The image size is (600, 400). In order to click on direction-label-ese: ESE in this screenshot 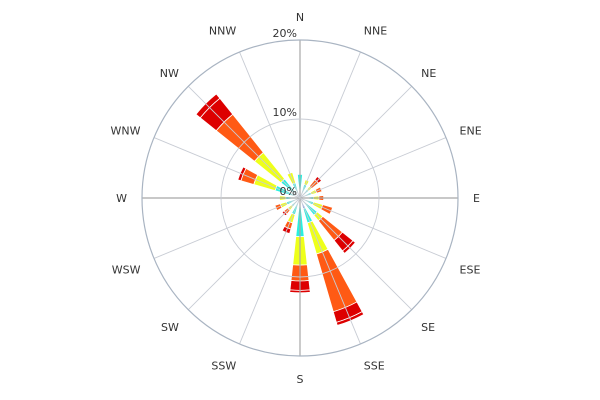, I will do `click(470, 270)`.